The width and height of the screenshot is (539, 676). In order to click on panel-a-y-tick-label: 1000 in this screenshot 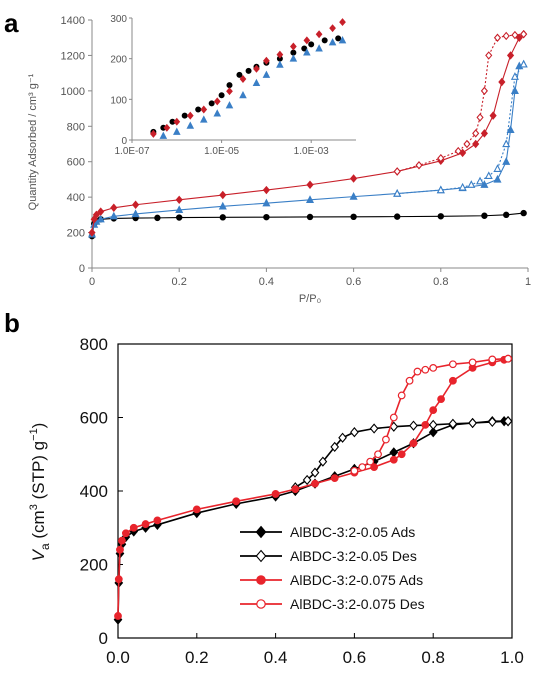, I will do `click(73, 92)`.